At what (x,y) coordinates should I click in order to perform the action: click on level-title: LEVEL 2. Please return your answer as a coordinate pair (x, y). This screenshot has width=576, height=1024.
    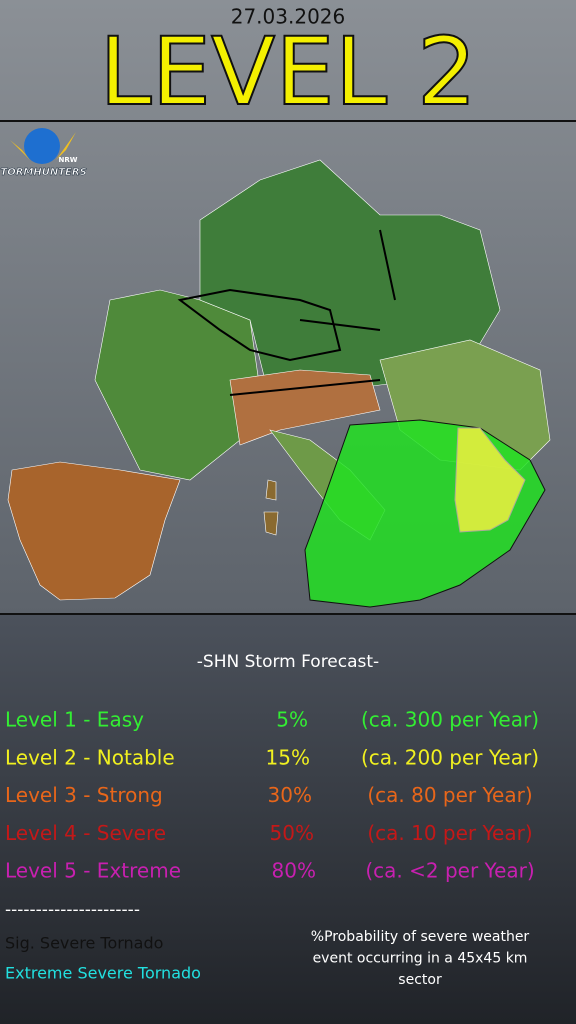
    Looking at the image, I should click on (288, 72).